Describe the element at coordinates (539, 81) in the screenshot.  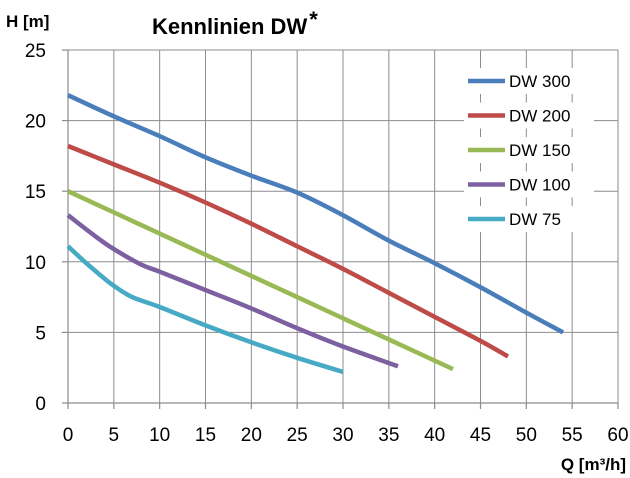
I see `legend-label: DW 300` at that location.